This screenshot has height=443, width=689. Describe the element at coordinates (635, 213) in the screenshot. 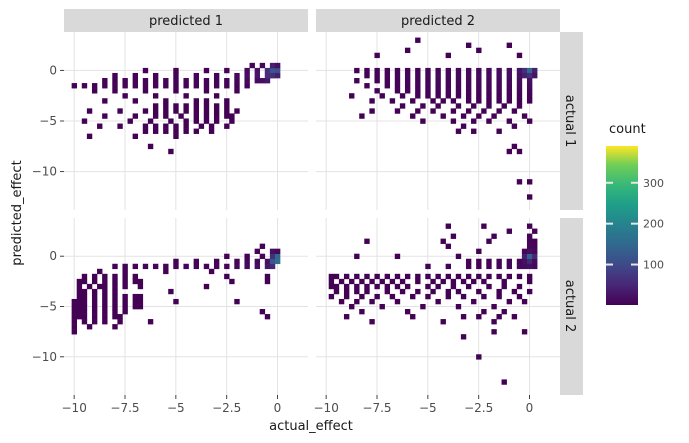

I see `color-legend: count 100 200 300` at that location.